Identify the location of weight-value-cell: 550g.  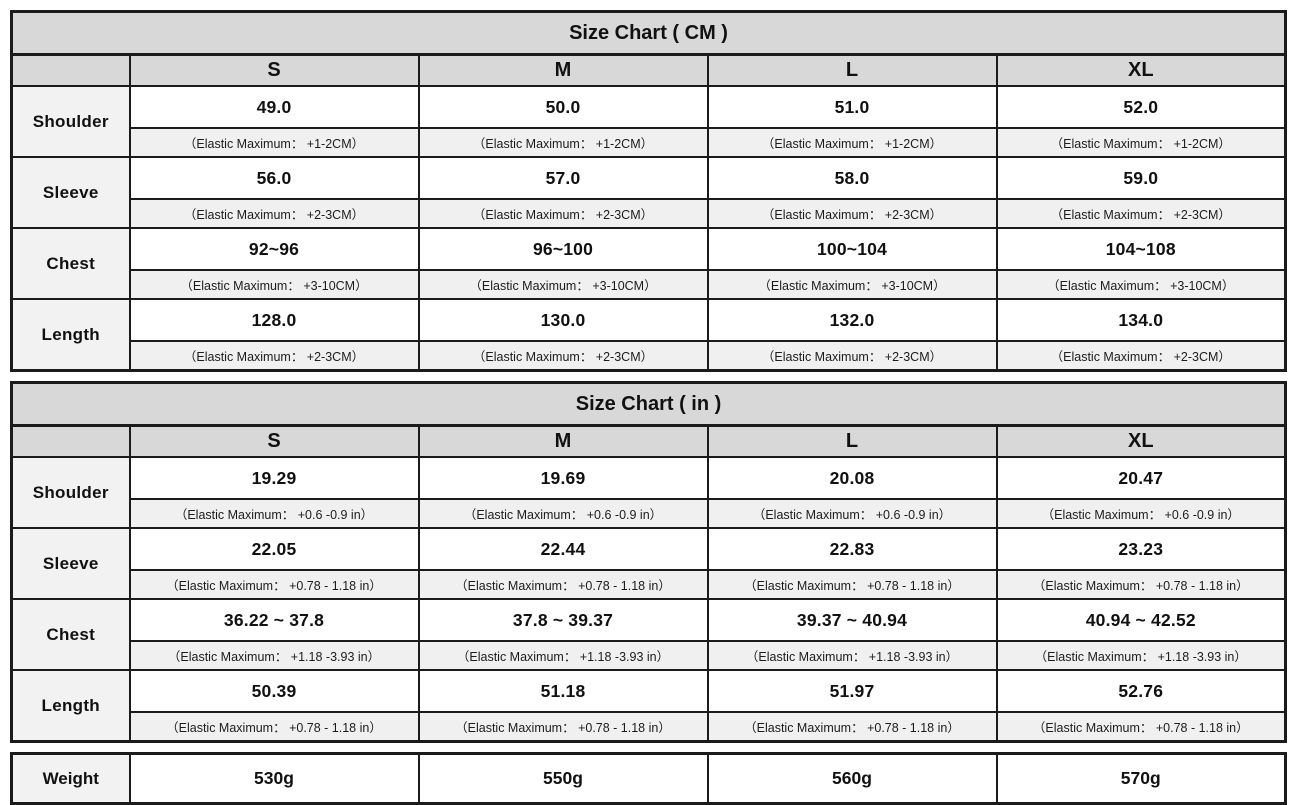
(563, 778).